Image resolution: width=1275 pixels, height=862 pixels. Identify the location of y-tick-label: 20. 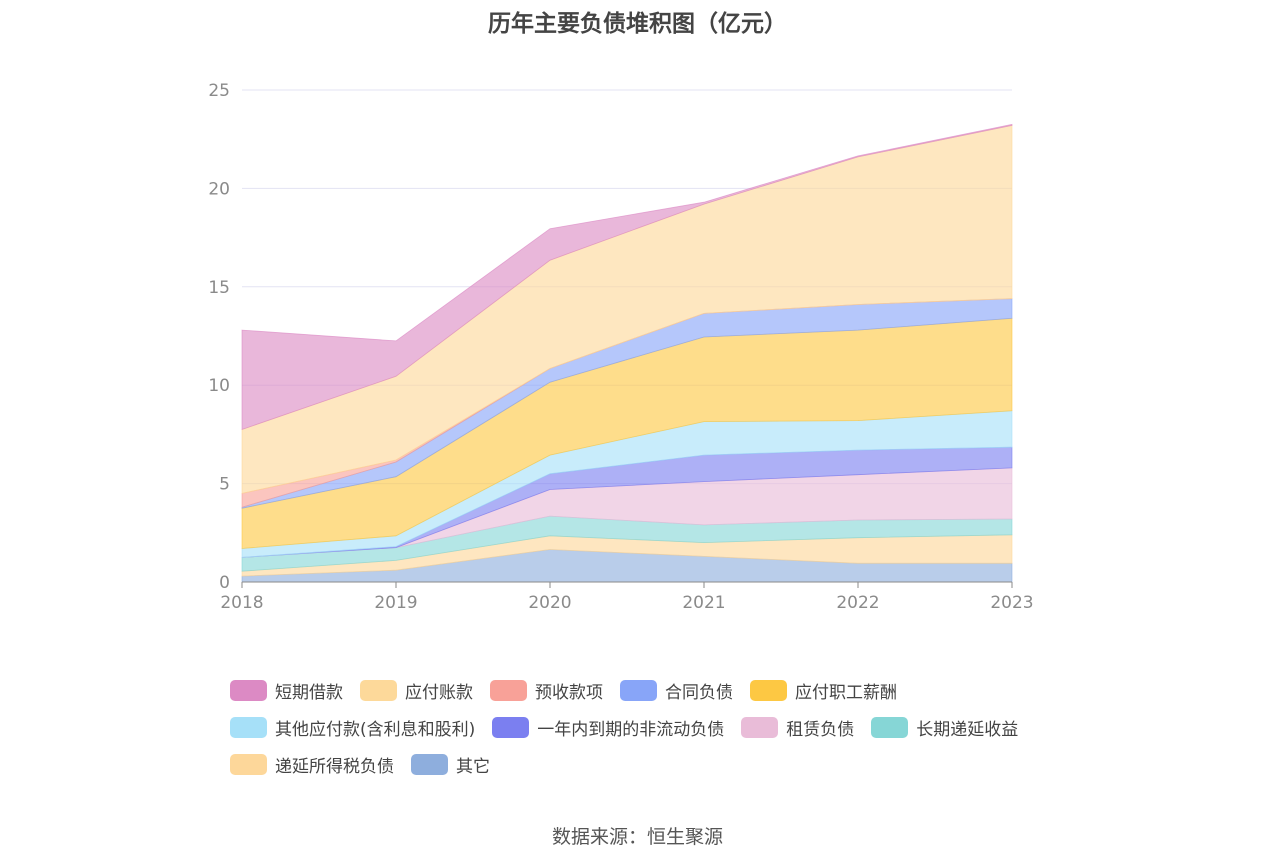
(219, 189).